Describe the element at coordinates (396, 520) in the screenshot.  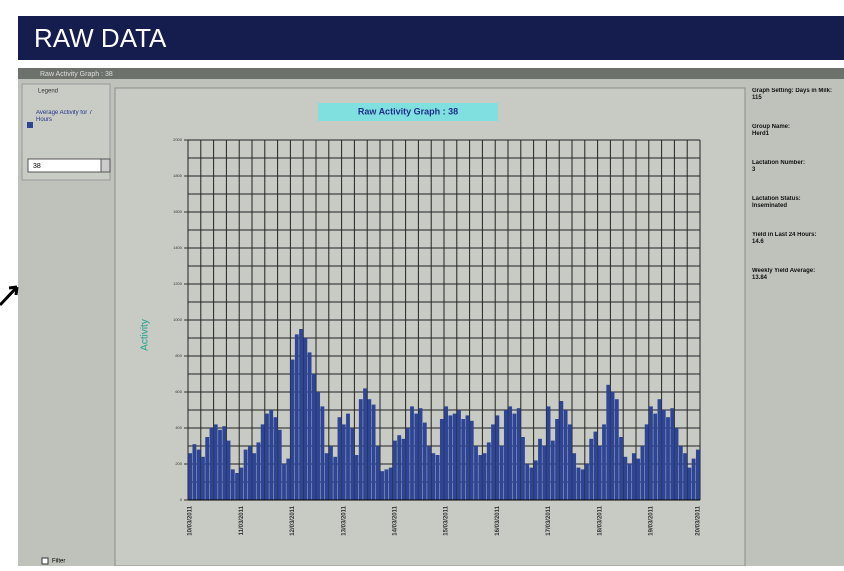
I see `x-tick-label: 14/03/2011` at that location.